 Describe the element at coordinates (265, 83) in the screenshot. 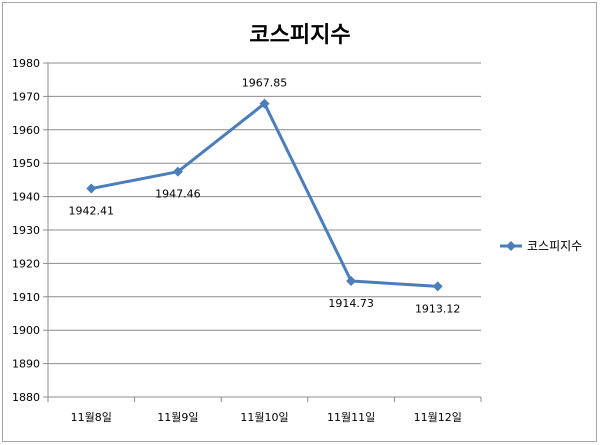

I see `data-label: 1967.85` at that location.